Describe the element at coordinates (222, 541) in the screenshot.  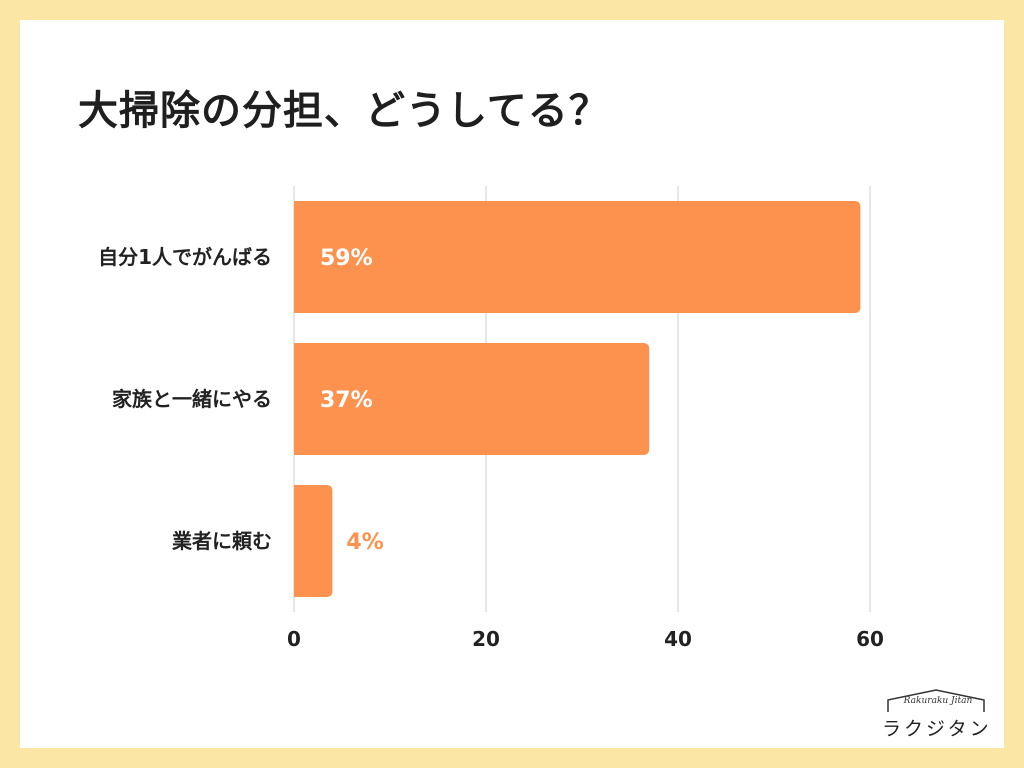
I see `category-label: 業者に頼む` at that location.